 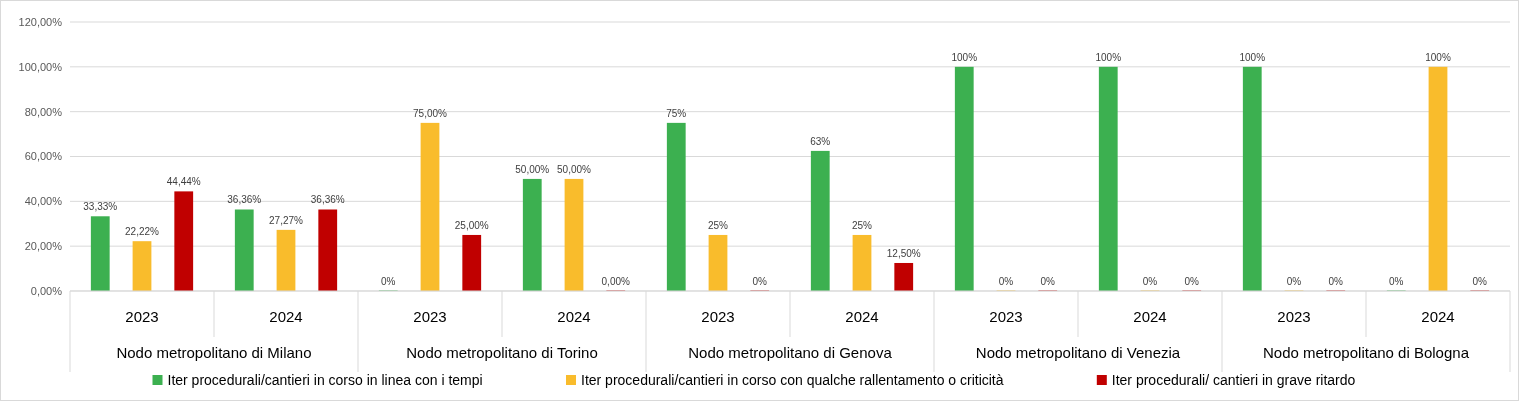 What do you see at coordinates (43, 111) in the screenshot?
I see `y-tick-label: 80,00%` at bounding box center [43, 111].